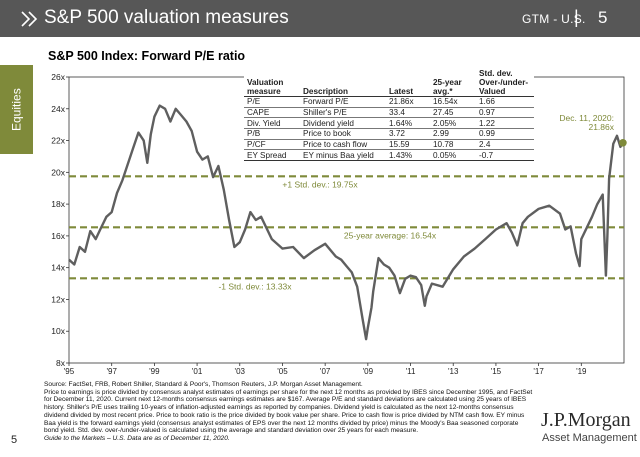 Image resolution: width=640 pixels, height=457 pixels. What do you see at coordinates (272, 123) in the screenshot?
I see `table-cell: Div. Yield` at bounding box center [272, 123].